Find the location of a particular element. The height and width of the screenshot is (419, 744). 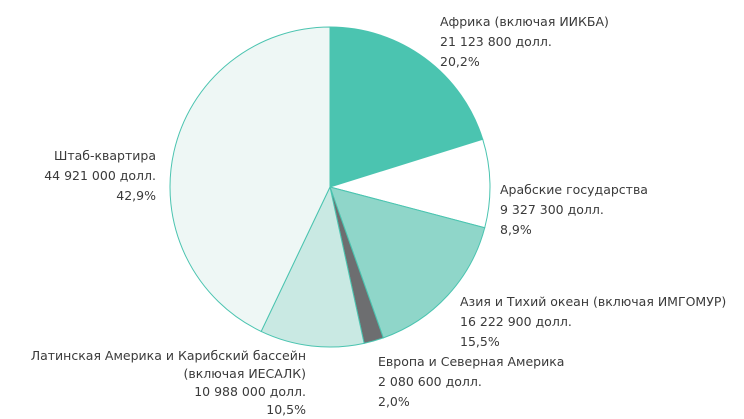

percent-label: 10,5% is located at coordinates (286, 409).